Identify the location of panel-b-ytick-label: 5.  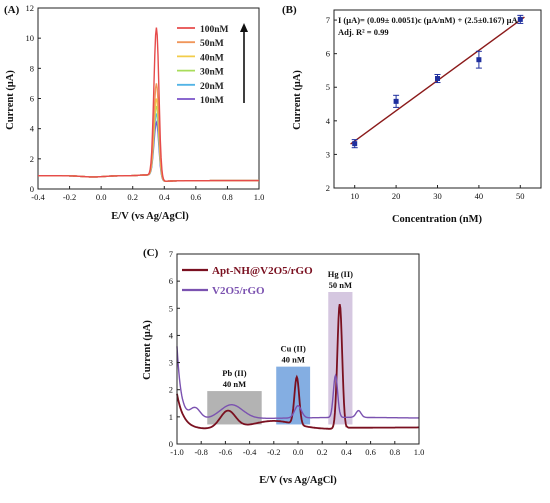
(328, 87).